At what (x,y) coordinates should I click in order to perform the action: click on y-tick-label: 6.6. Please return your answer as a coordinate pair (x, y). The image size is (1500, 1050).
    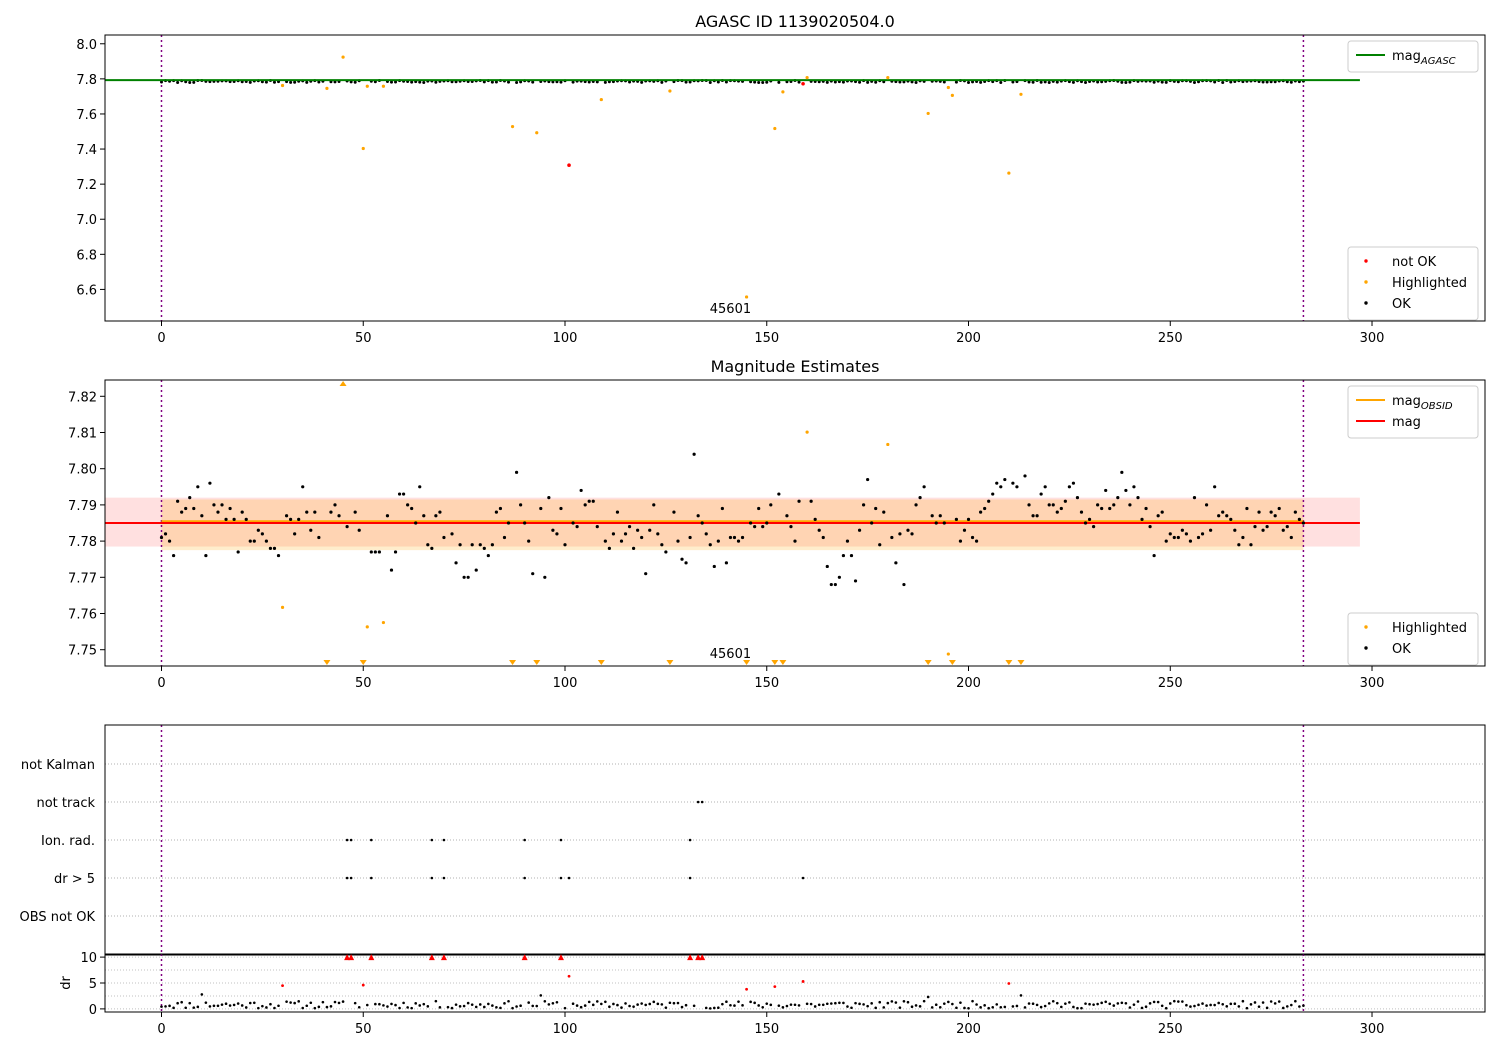
    Looking at the image, I should click on (86, 290).